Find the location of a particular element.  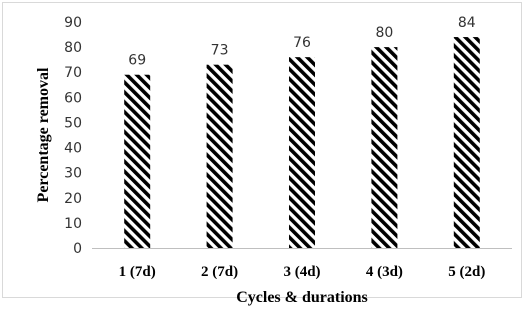

y-tick-label: 50 is located at coordinates (73, 123).